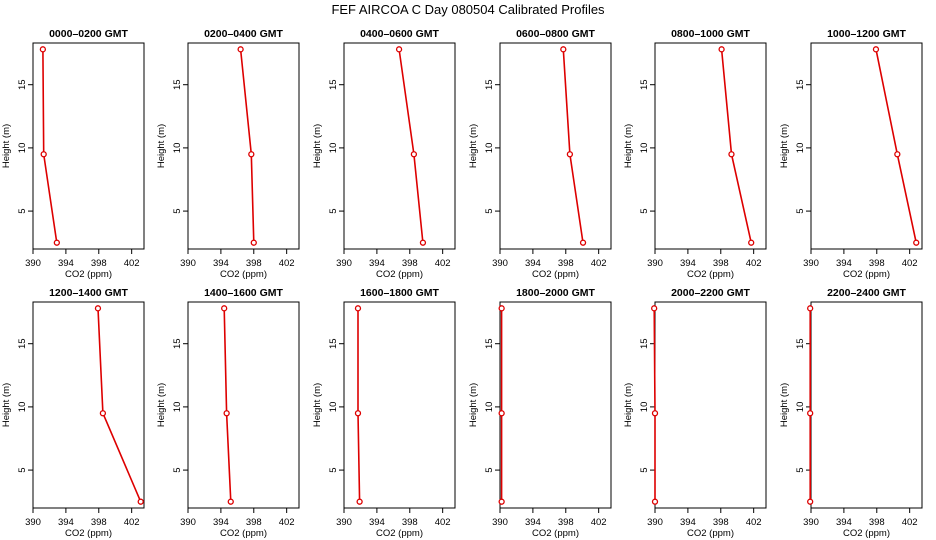  I want to click on panel-title: 0600–0800 GMT, so click(555, 34).